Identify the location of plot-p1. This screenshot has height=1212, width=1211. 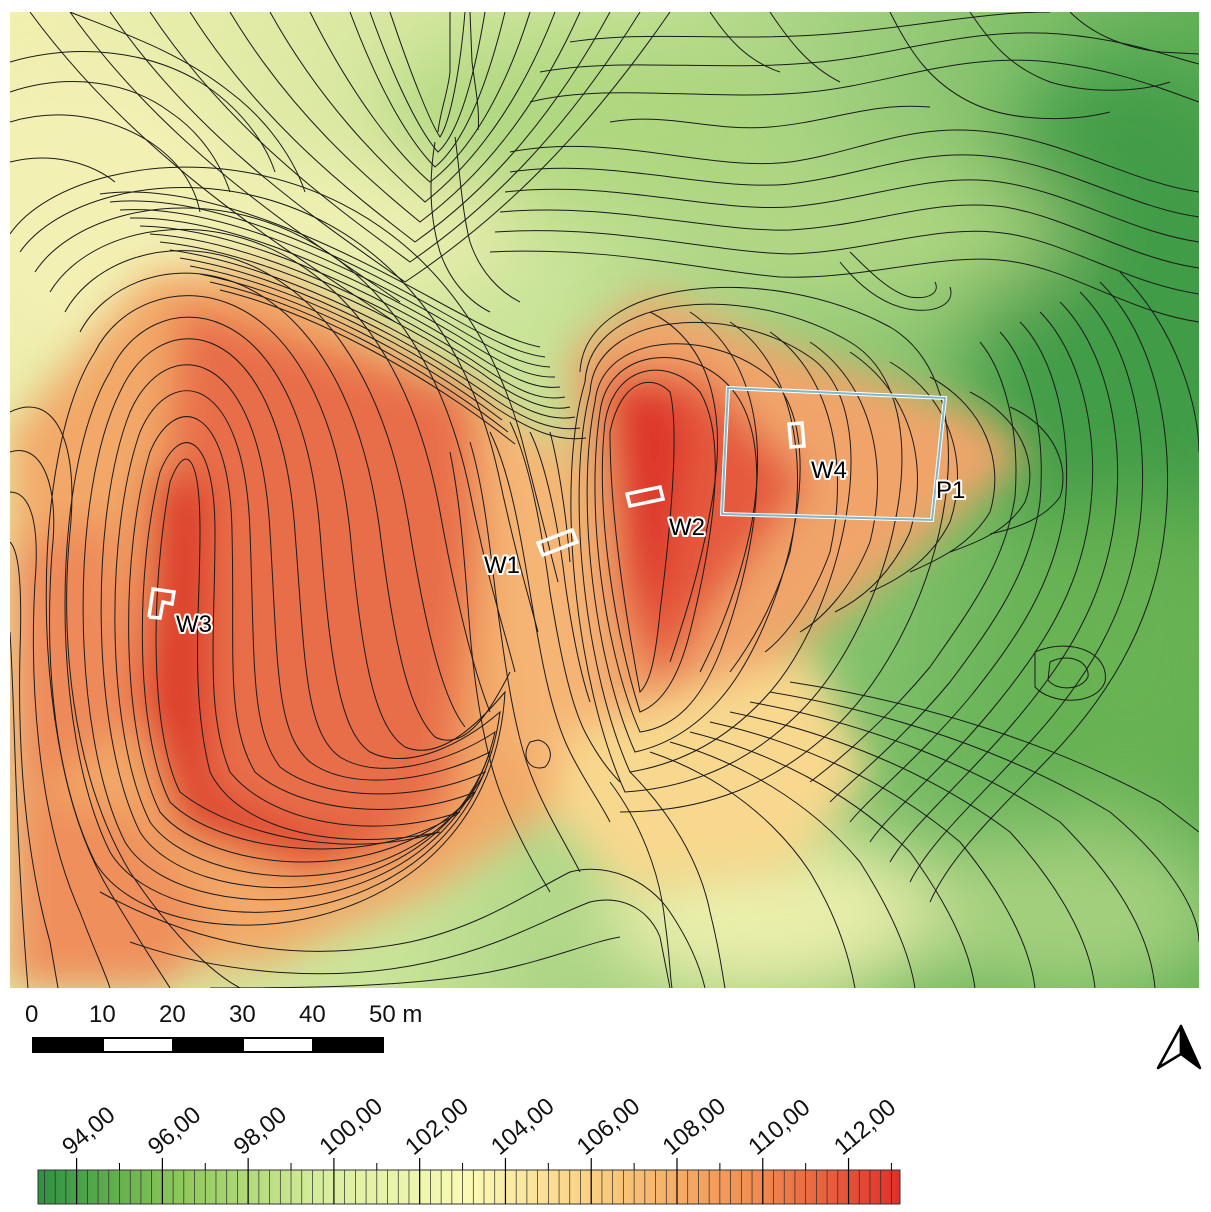
(833, 454).